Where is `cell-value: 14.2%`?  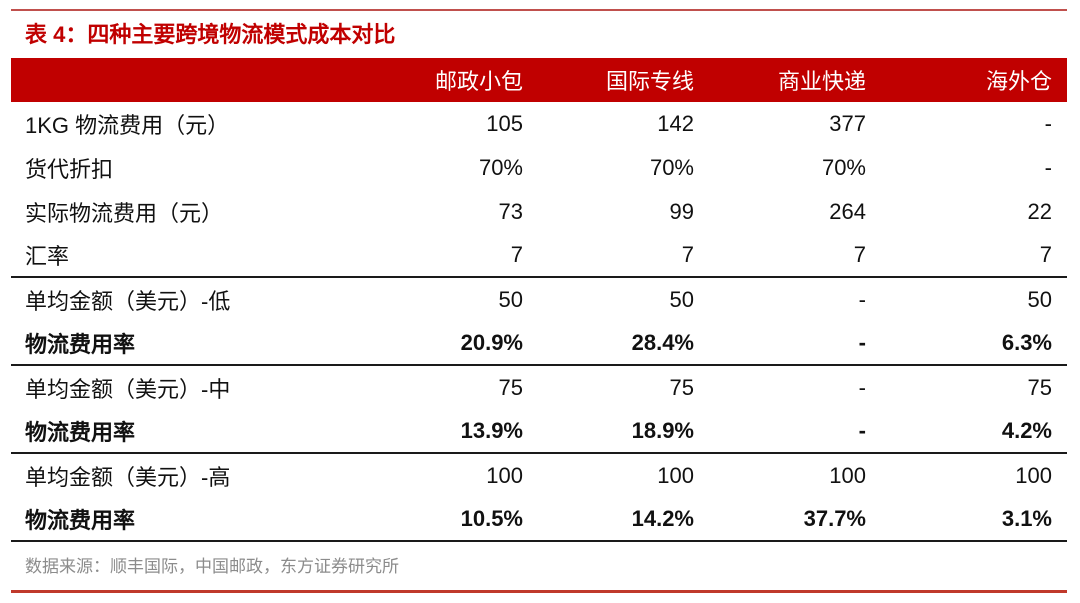 cell-value: 14.2% is located at coordinates (623, 519).